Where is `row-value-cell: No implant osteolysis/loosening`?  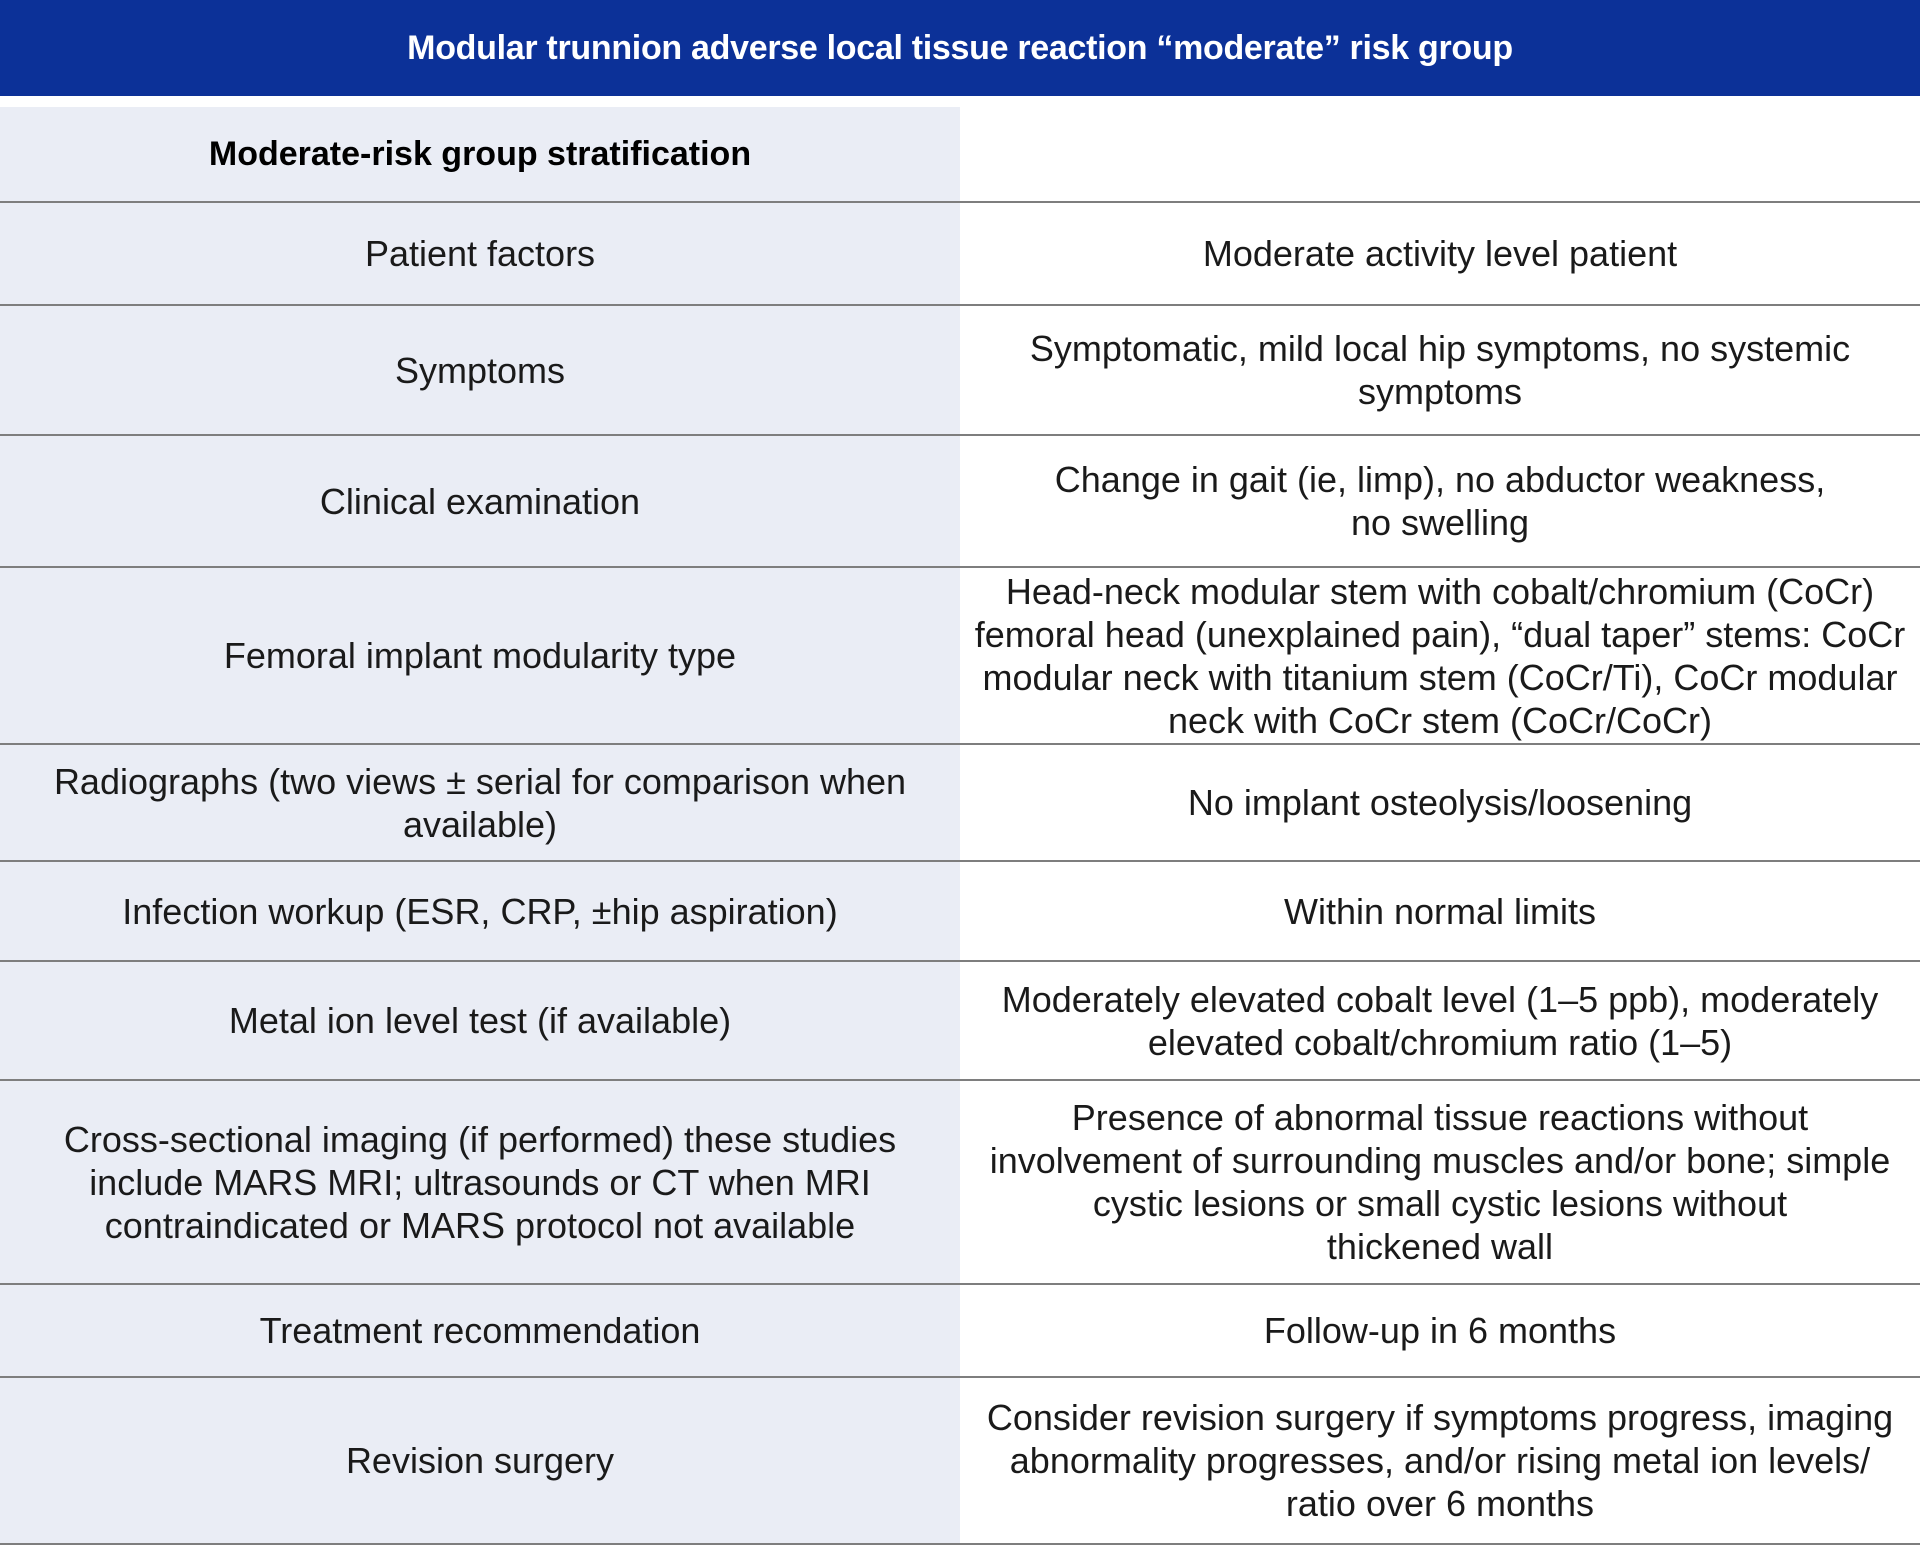 row-value-cell: No implant osteolysis/loosening is located at coordinates (1440, 802).